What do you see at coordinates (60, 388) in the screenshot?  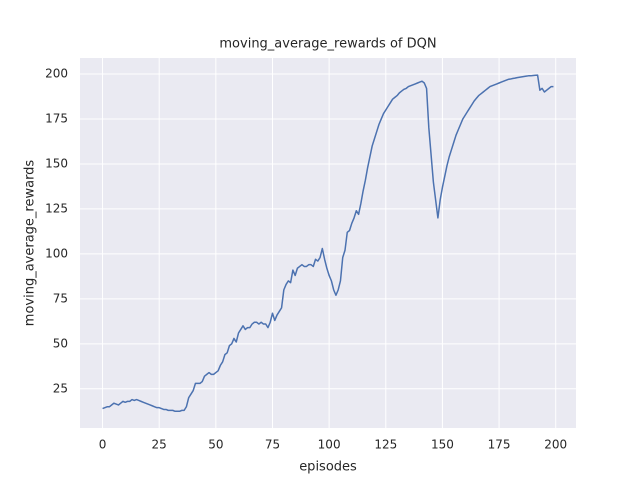 I see `y-tick-label: 25` at bounding box center [60, 388].